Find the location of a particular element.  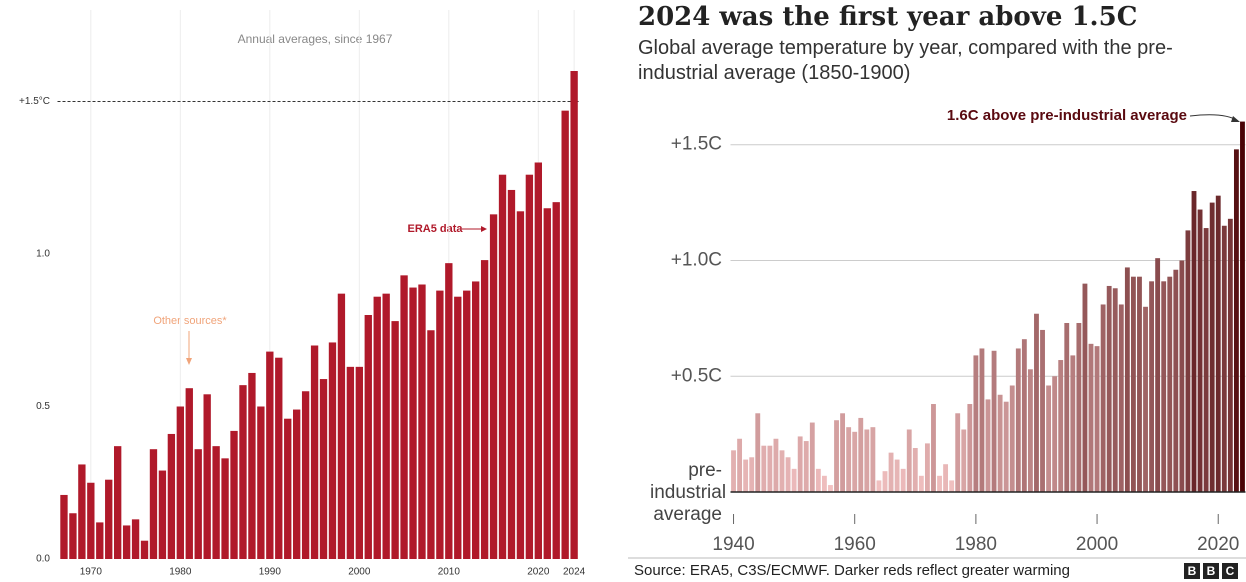

annotation-arrow is located at coordinates (1214, 118).